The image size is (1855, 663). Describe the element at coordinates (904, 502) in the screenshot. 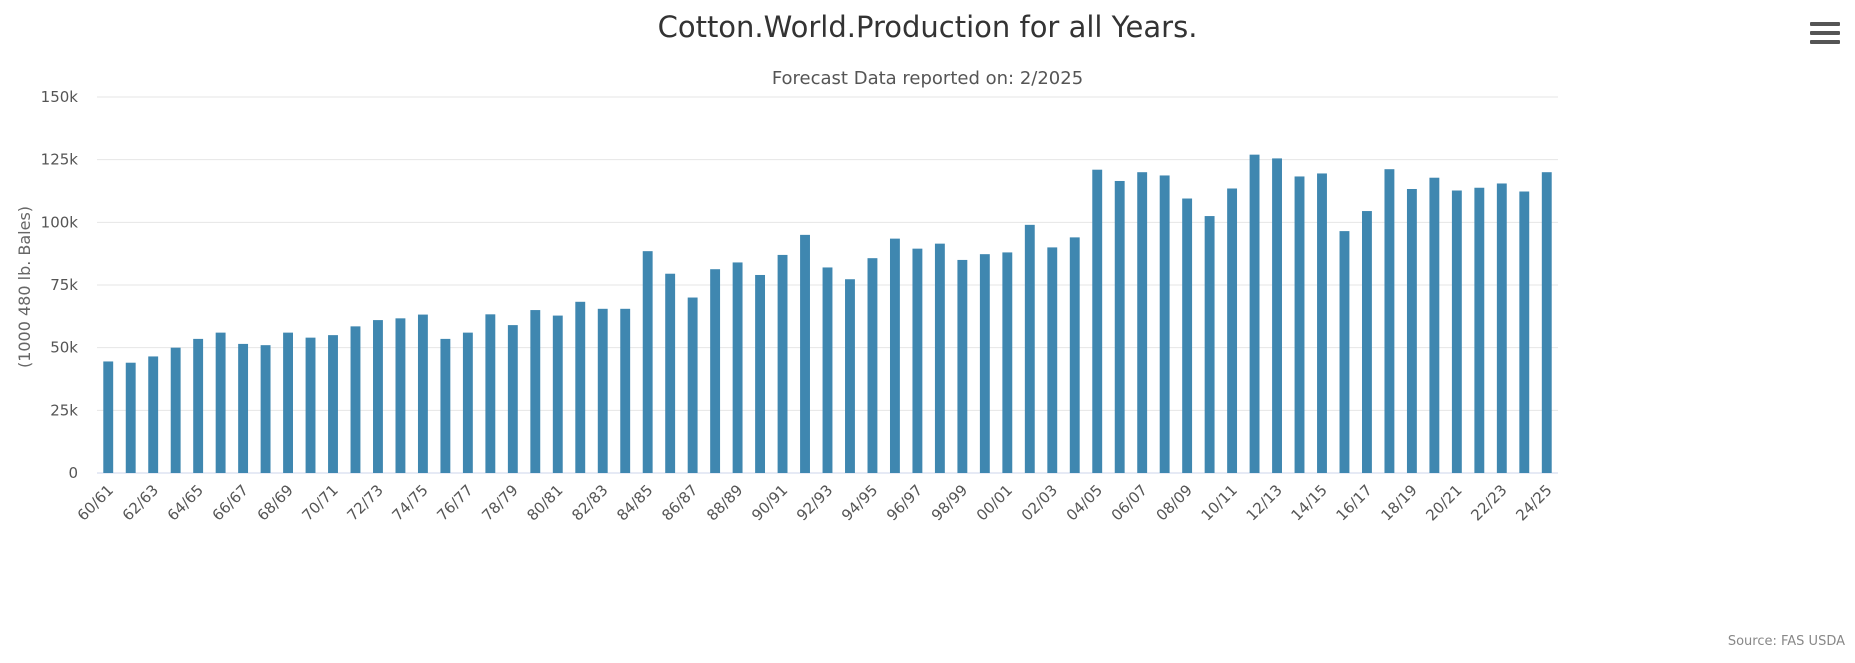

I see `x-tick-label: 96/97` at that location.